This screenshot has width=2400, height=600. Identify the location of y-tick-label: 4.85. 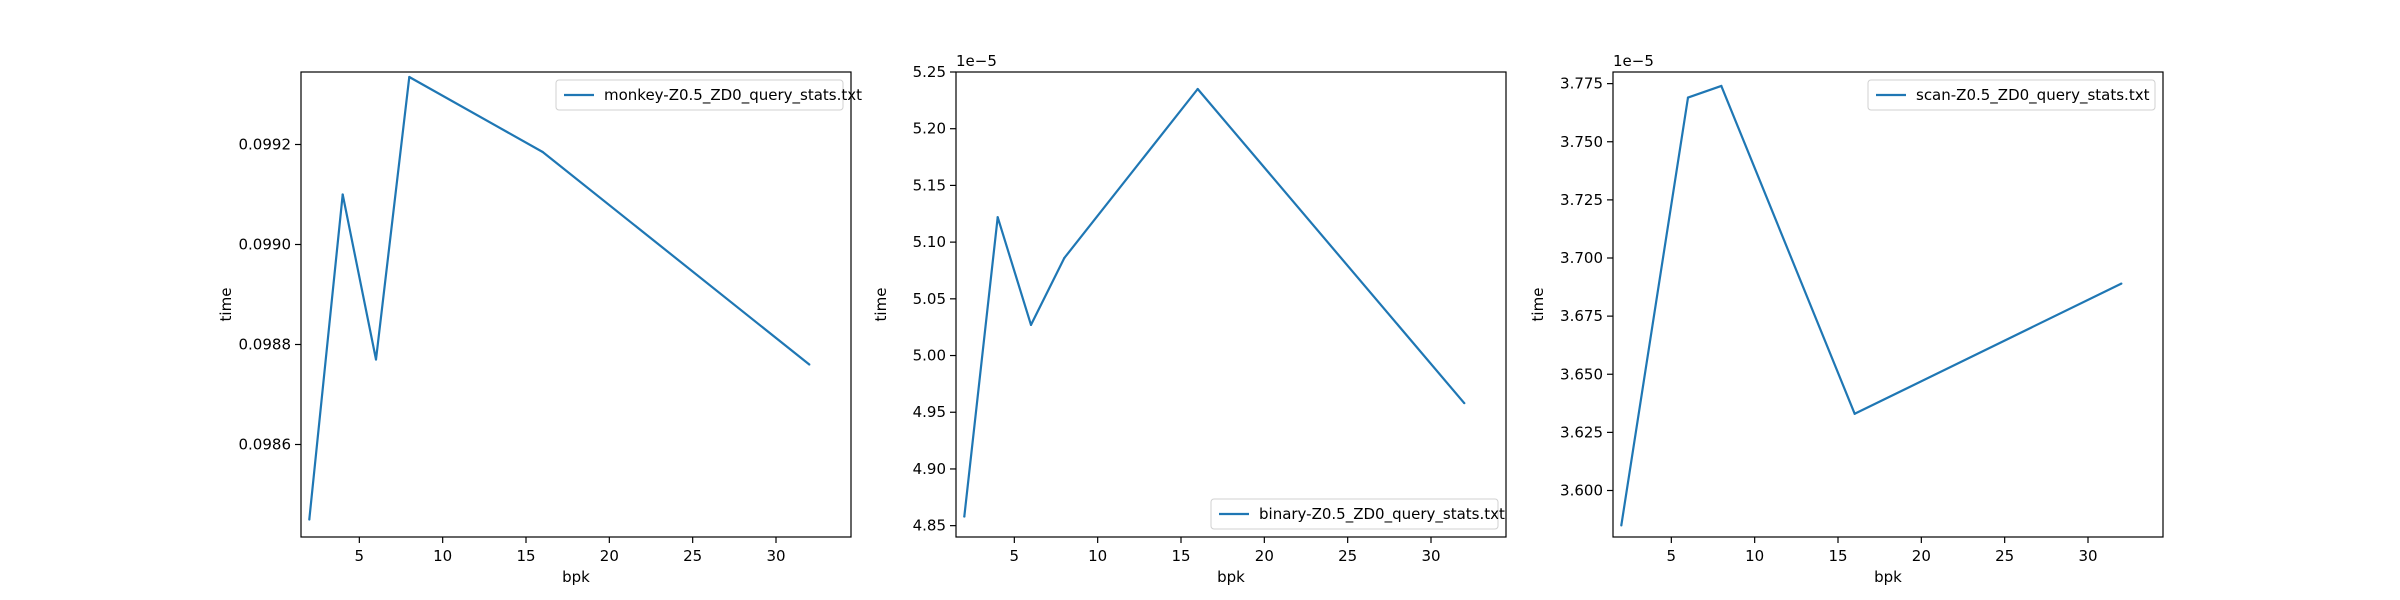
(929, 526).